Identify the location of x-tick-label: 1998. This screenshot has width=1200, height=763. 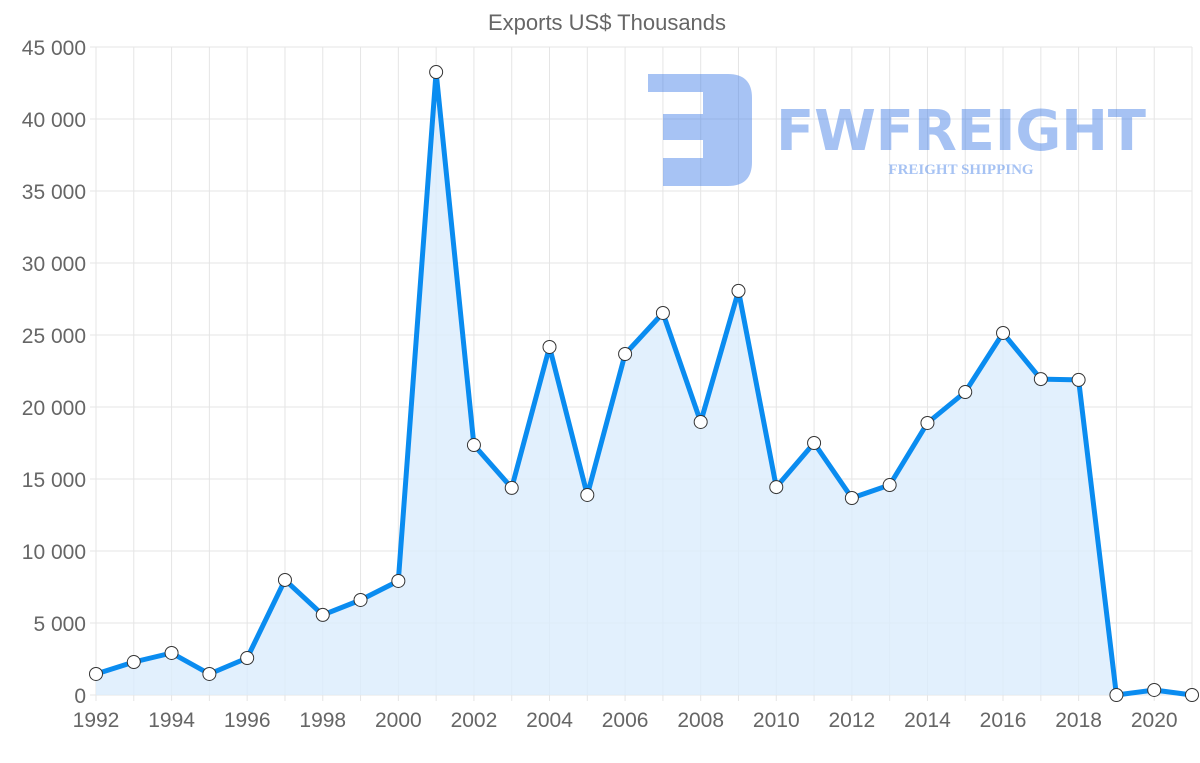
(322, 720).